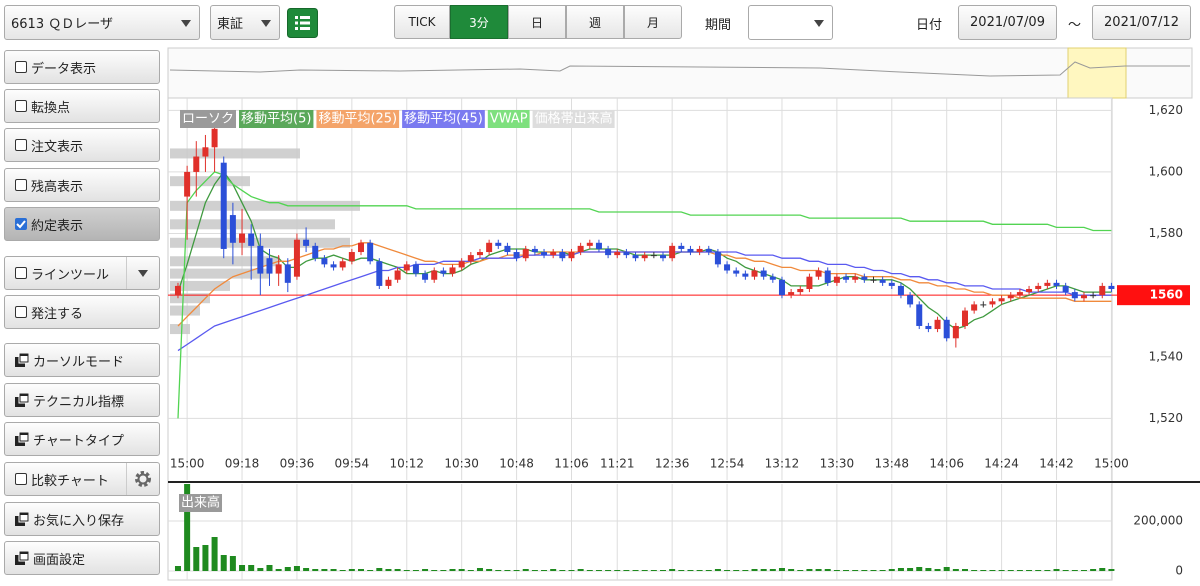 The width and height of the screenshot is (1200, 586). What do you see at coordinates (790, 22) in the screenshot?
I see `period-select` at bounding box center [790, 22].